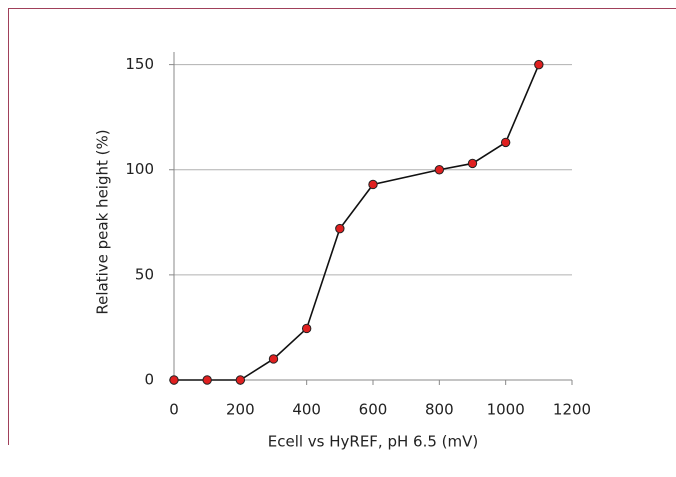 This screenshot has height=477, width=676. What do you see at coordinates (506, 410) in the screenshot?
I see `x-tick-label: 1000` at bounding box center [506, 410].